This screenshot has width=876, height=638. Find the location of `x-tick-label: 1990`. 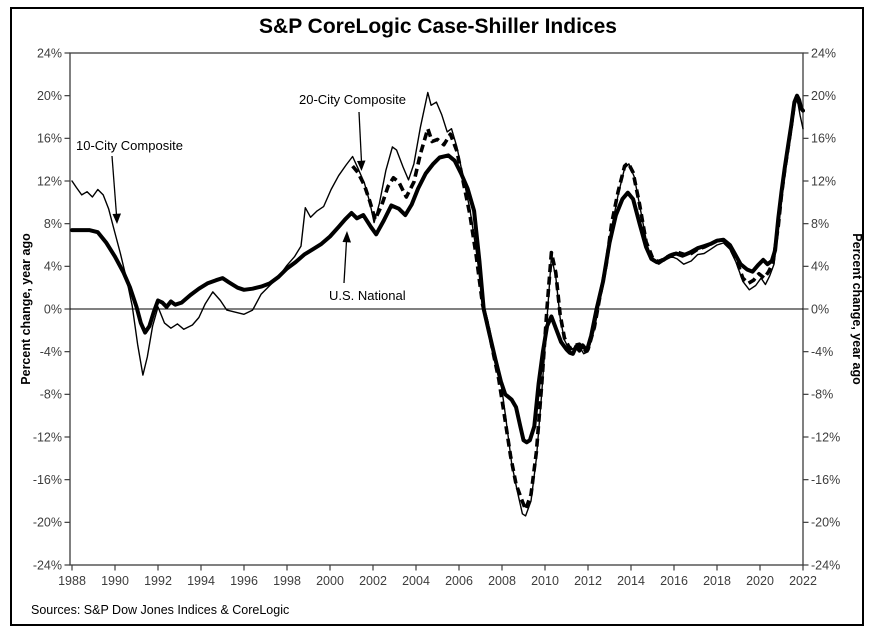

x-tick-label: 1990 is located at coordinates (115, 581).